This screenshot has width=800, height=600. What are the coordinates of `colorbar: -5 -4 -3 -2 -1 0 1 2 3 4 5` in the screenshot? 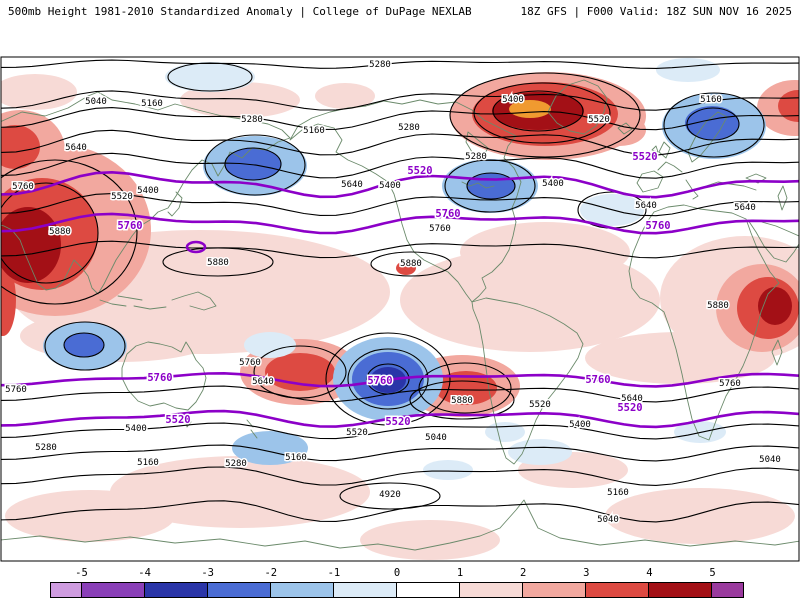 It's located at (397, 582).